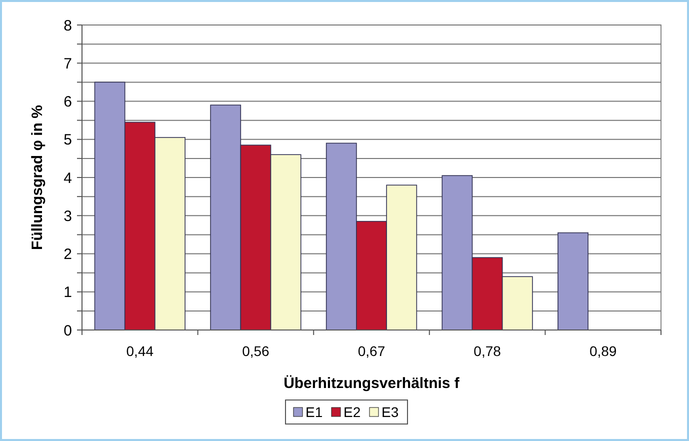  What do you see at coordinates (256, 351) in the screenshot?
I see `x-tick-label: 0,56` at bounding box center [256, 351].